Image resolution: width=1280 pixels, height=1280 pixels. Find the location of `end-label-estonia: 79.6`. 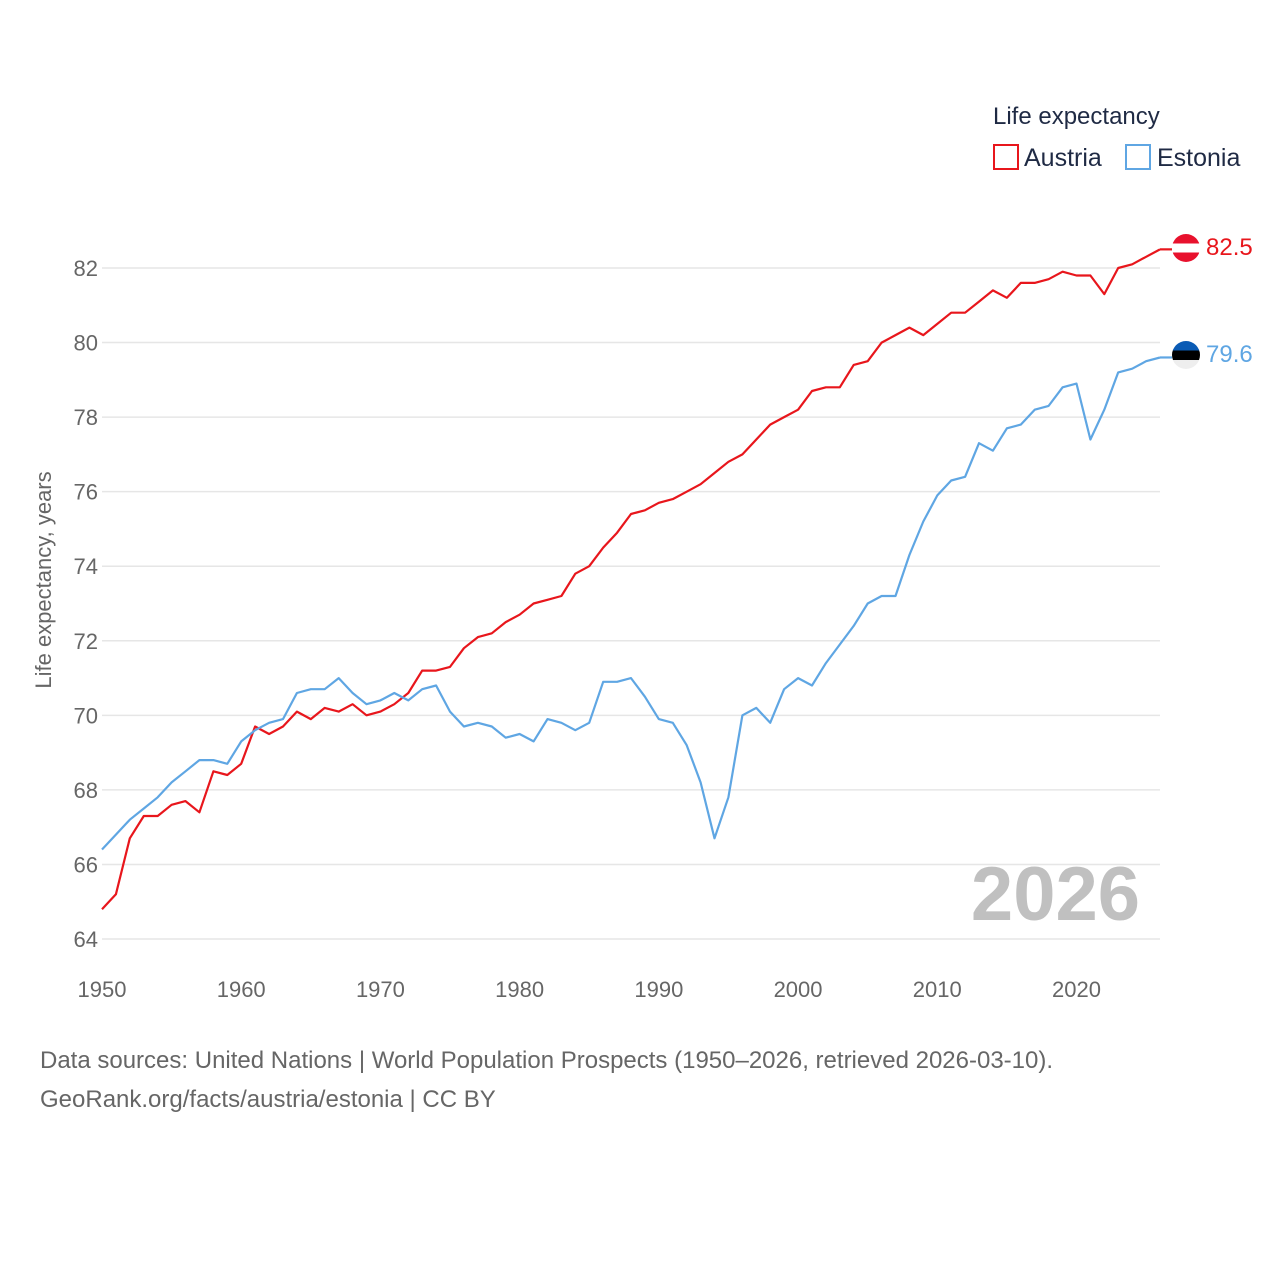

end-label-estonia: 79.6 is located at coordinates (1229, 354).